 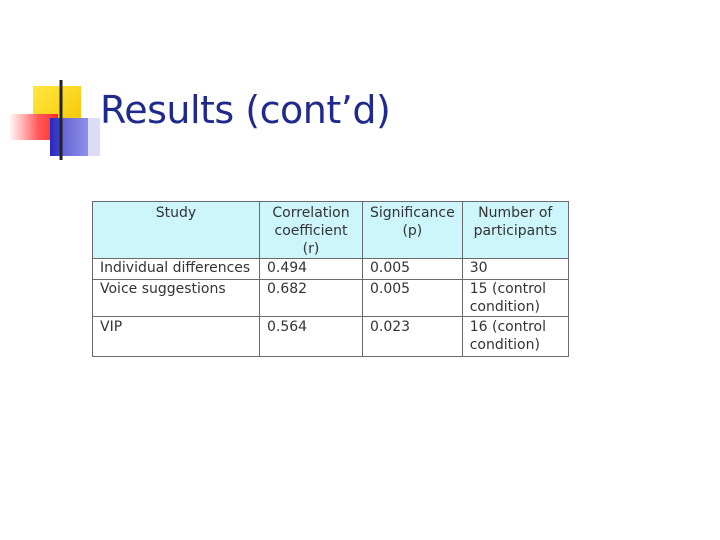 I want to click on cell-study: Voice suggestions, so click(x=176, y=298).